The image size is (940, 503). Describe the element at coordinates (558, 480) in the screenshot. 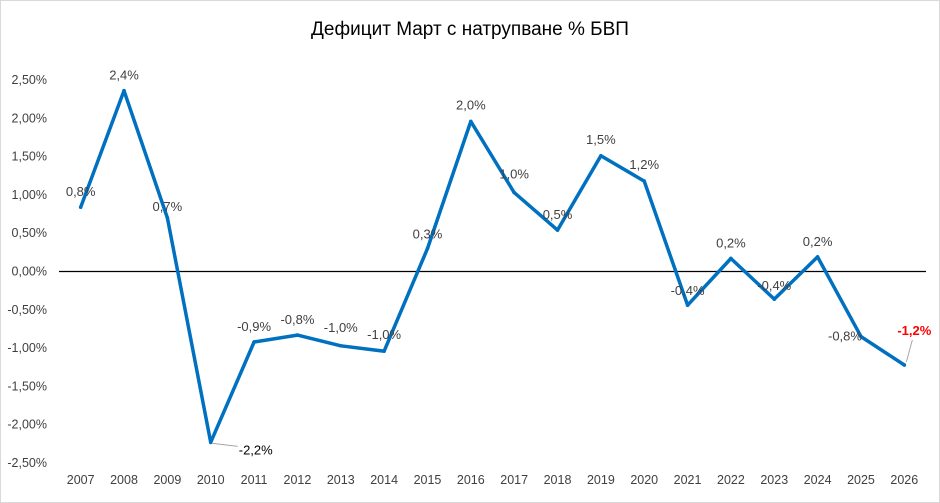

I see `x-tick-label: 2018` at that location.